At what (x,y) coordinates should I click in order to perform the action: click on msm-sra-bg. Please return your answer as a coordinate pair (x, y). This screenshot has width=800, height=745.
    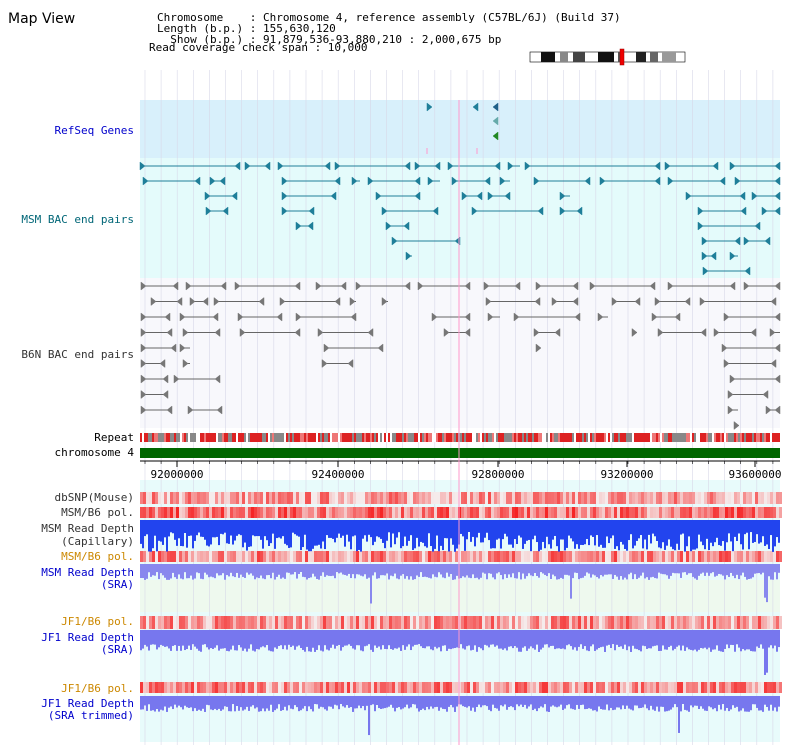
    Looking at the image, I should click on (460, 596).